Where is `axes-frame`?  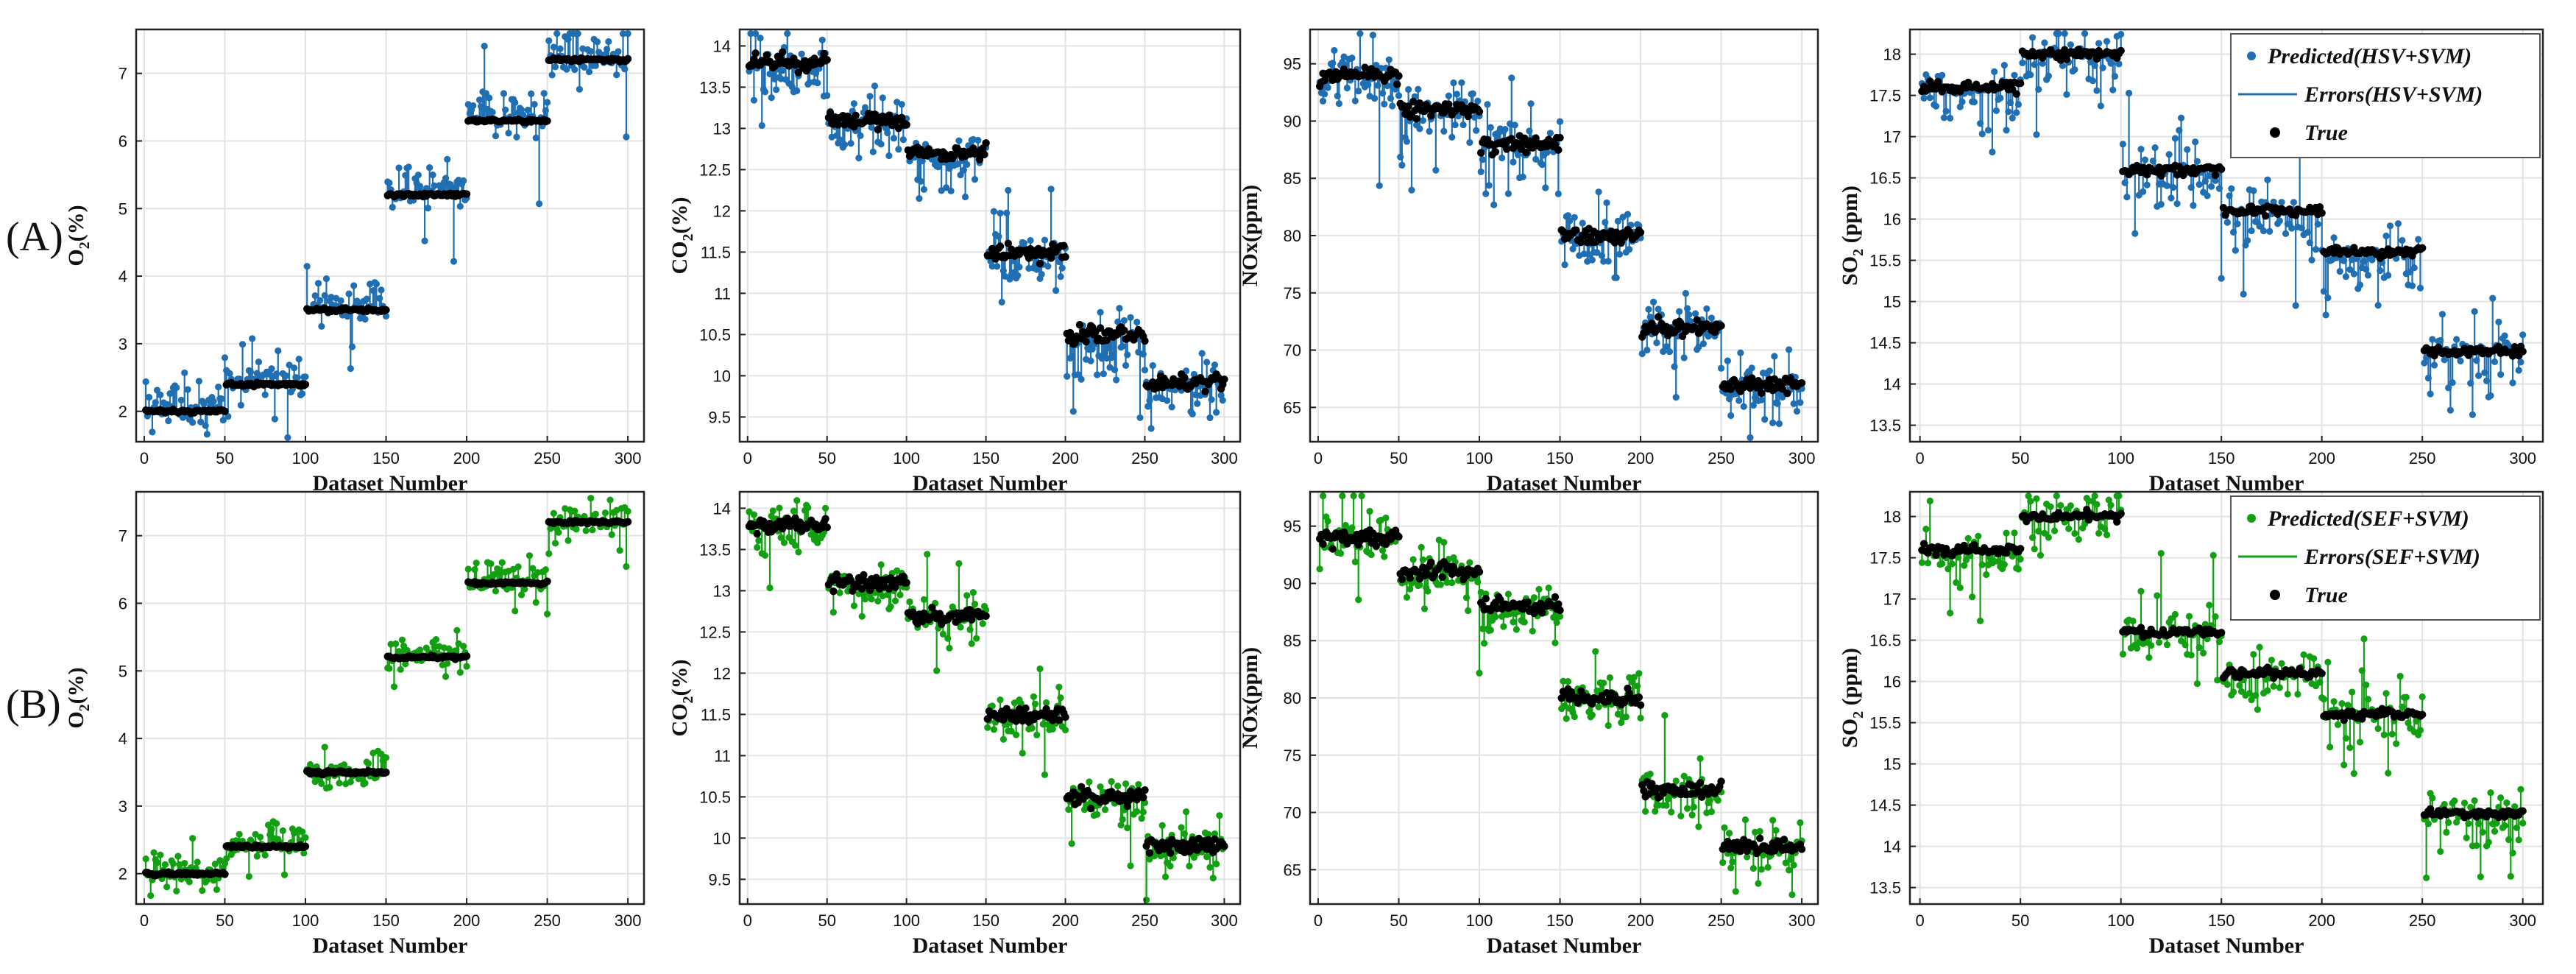
axes-frame is located at coordinates (2226, 235).